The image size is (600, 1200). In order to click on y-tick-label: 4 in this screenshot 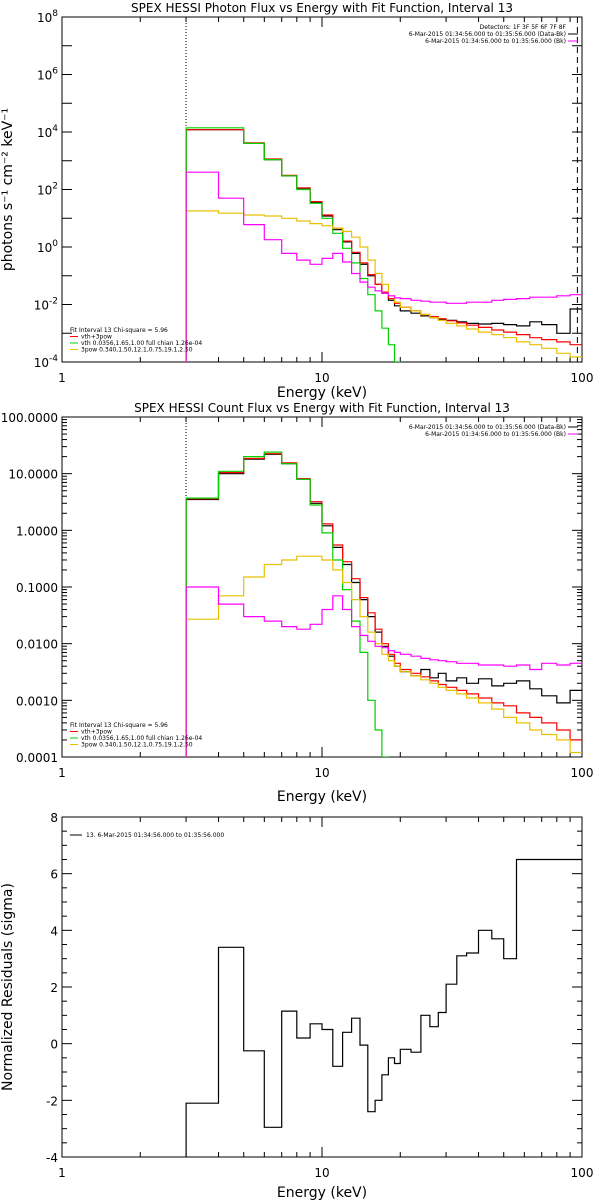, I will do `click(54, 931)`.